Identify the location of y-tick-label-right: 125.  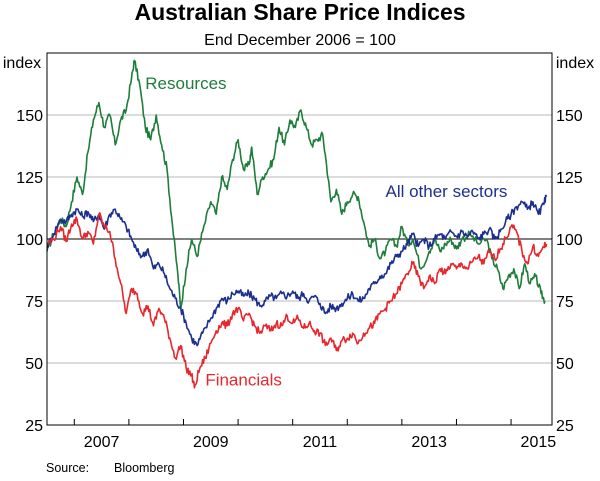
(569, 178).